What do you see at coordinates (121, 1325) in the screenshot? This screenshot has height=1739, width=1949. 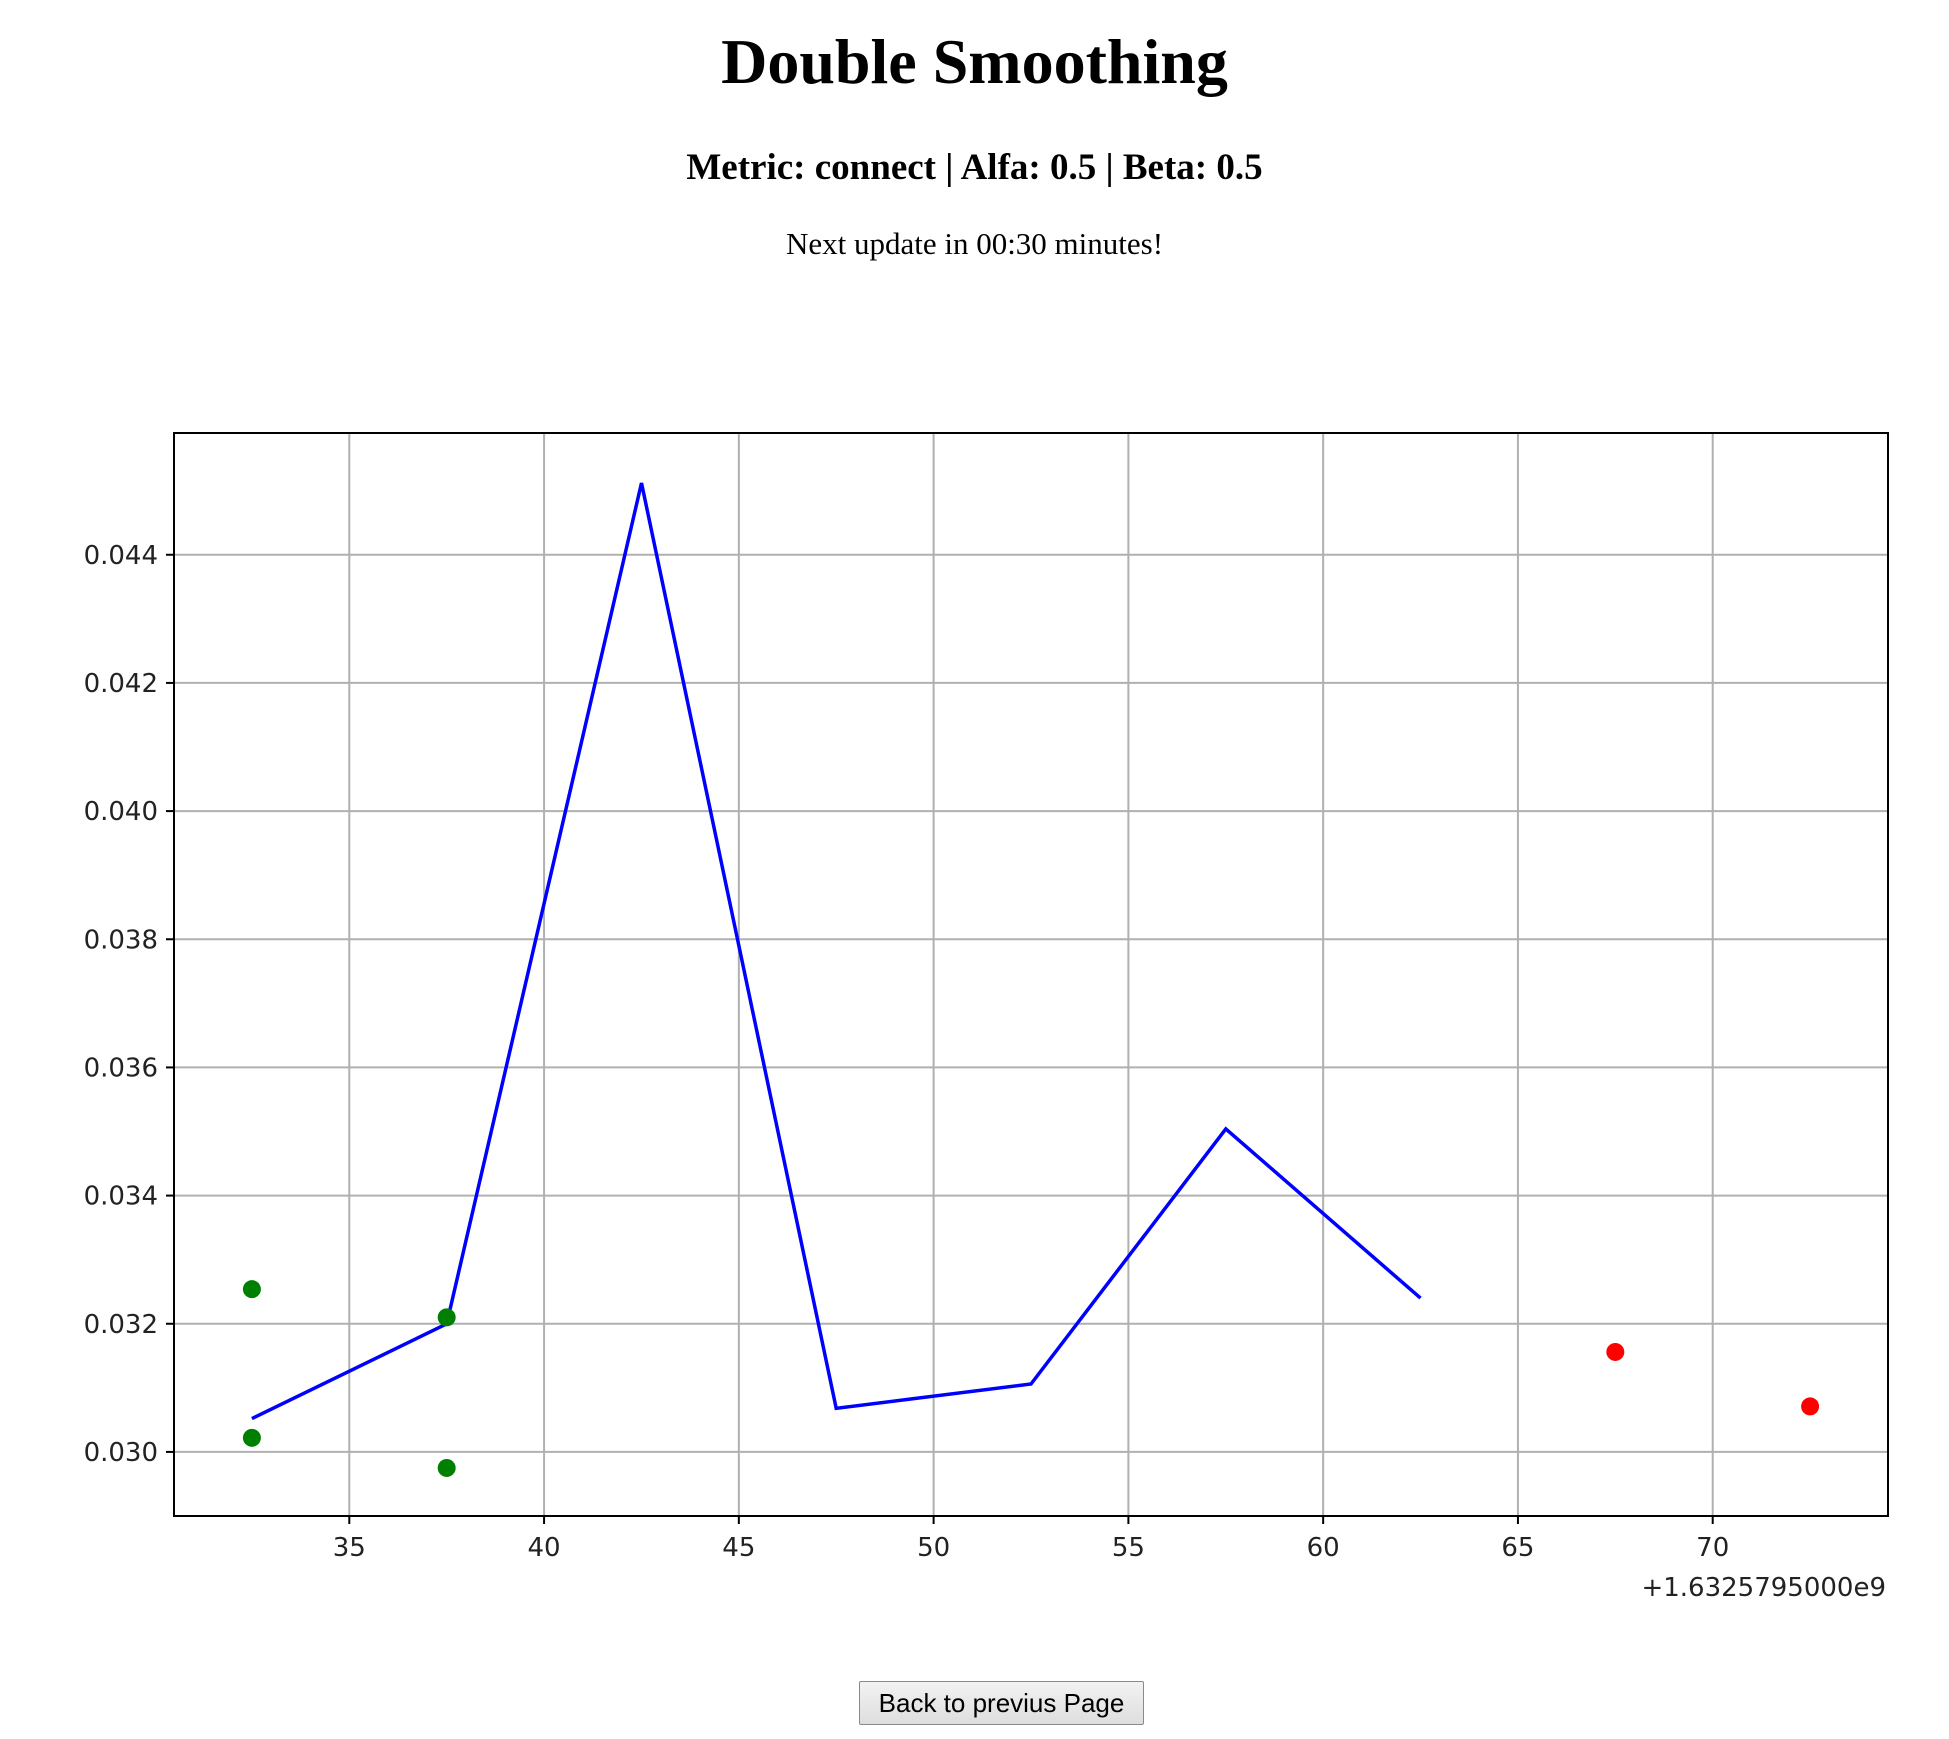 I see `y-tick-label: 0.032` at bounding box center [121, 1325].